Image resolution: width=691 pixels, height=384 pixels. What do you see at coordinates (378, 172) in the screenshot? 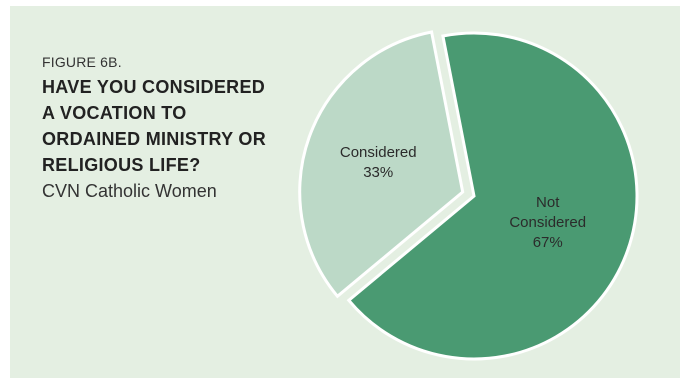
I see `slice-value-label: 33%` at bounding box center [378, 172].